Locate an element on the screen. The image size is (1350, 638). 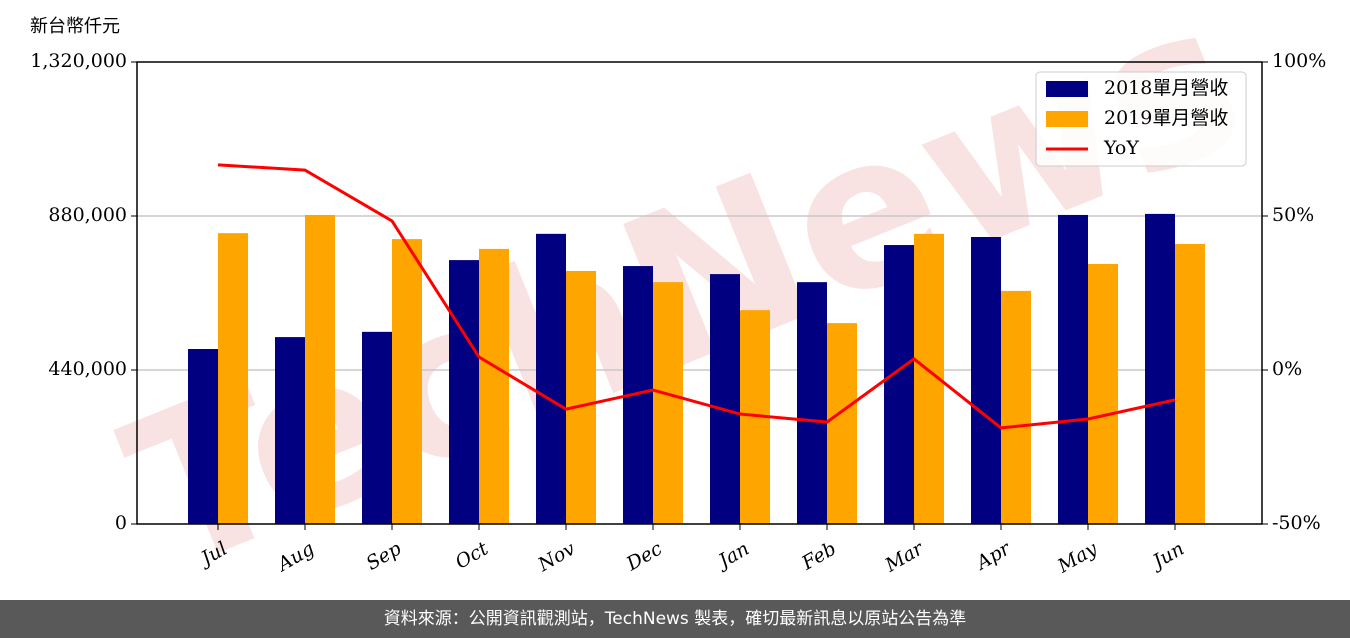
legend-label: 2019單月營收 is located at coordinates (1166, 118).